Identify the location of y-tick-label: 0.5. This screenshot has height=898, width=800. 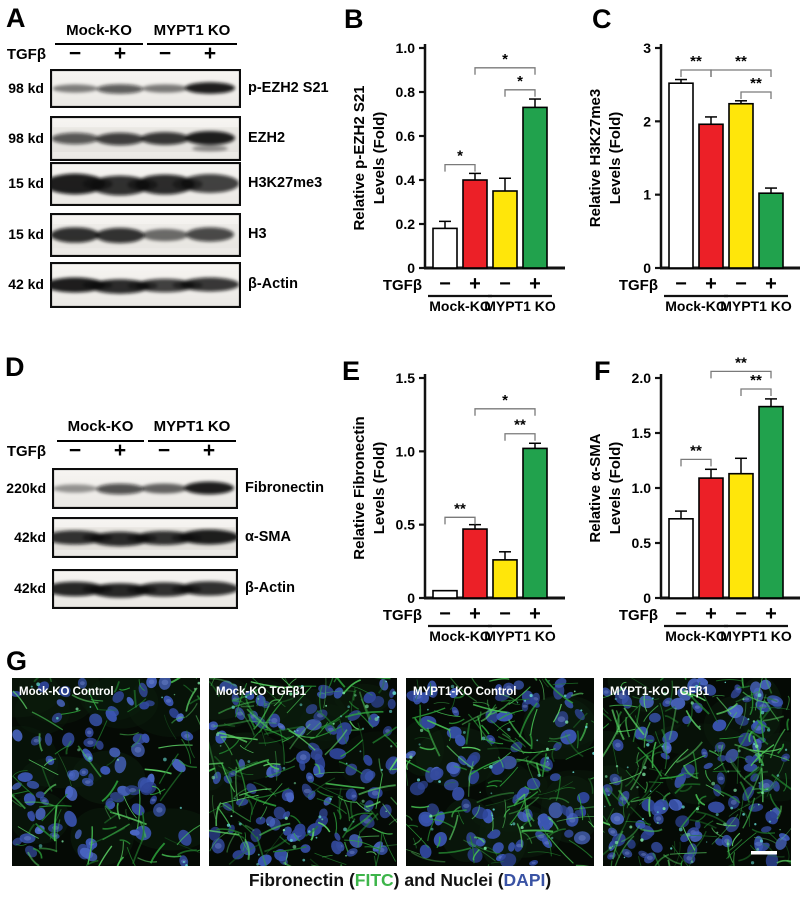
(642, 543).